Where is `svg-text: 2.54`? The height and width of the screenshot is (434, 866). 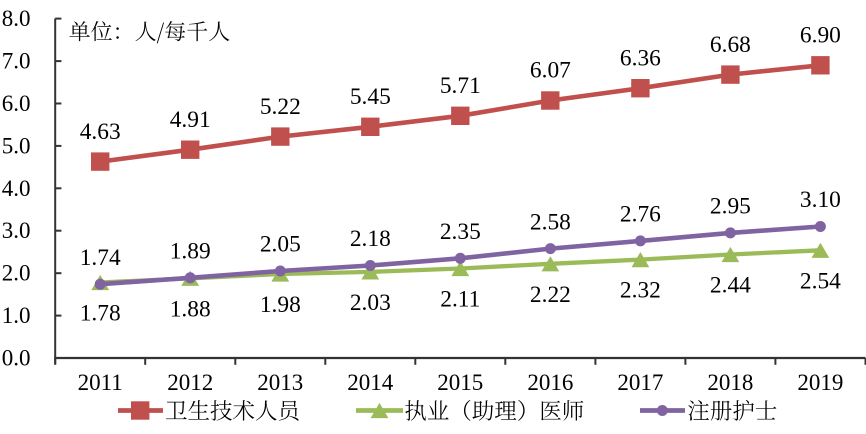 svg-text: 2.54 is located at coordinates (820, 281).